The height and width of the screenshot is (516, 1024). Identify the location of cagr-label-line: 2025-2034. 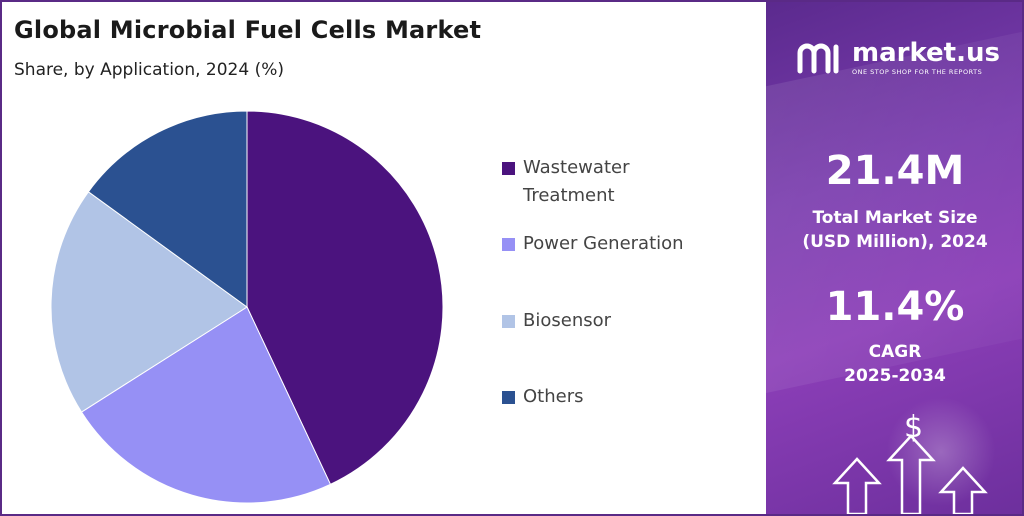
(895, 376).